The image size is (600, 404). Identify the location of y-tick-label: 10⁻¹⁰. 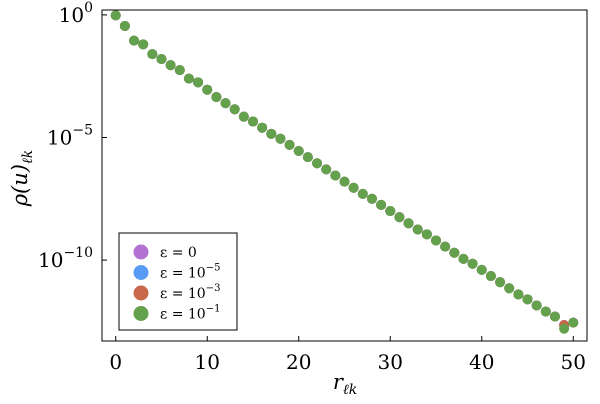
(65, 258).